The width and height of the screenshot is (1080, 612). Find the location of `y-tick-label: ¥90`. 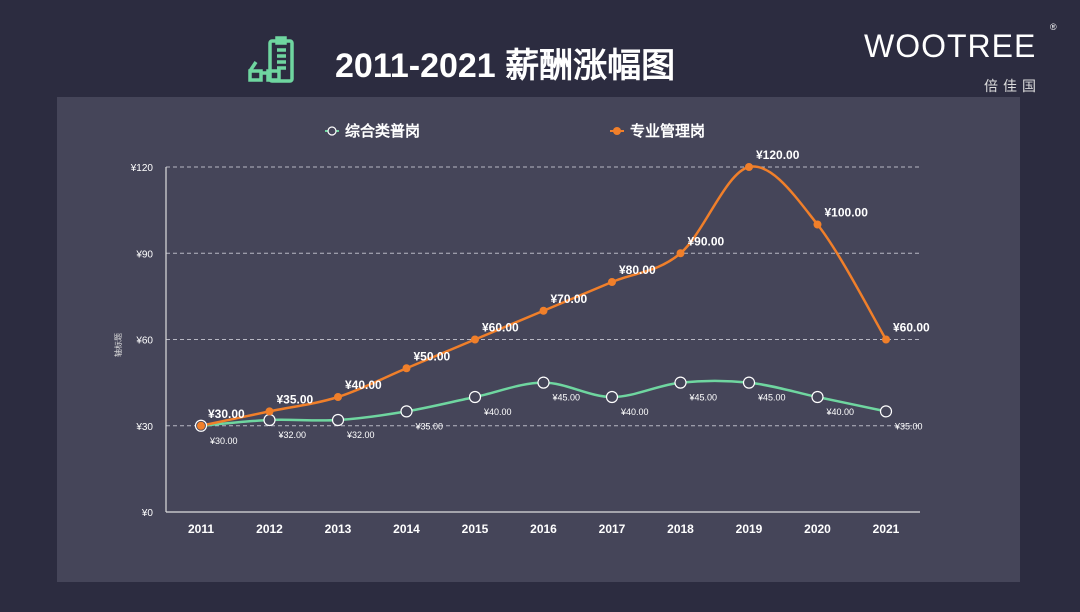

y-tick-label: ¥90 is located at coordinates (144, 254).